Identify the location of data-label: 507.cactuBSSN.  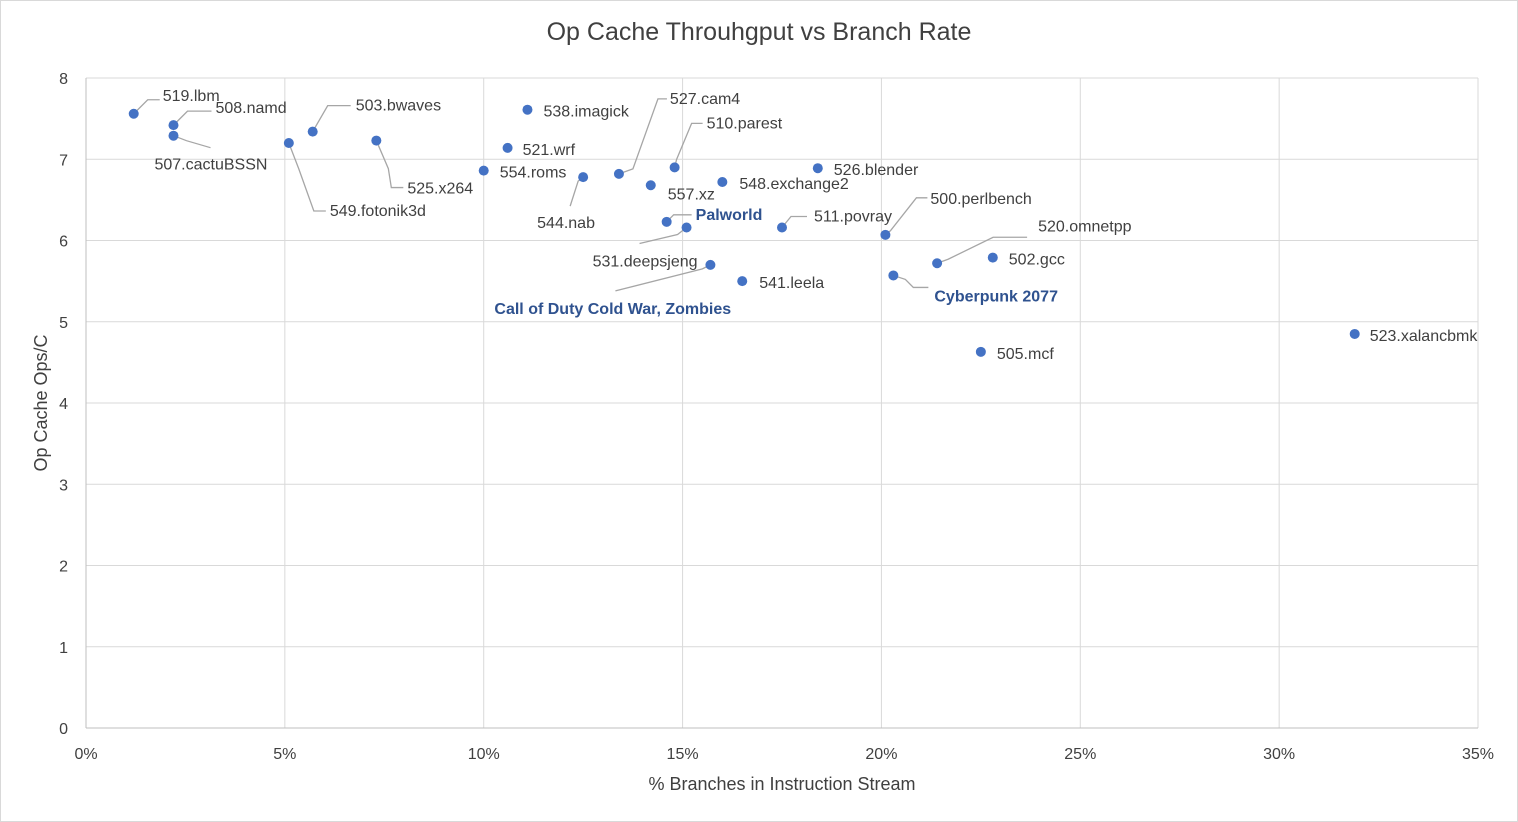
(210, 165).